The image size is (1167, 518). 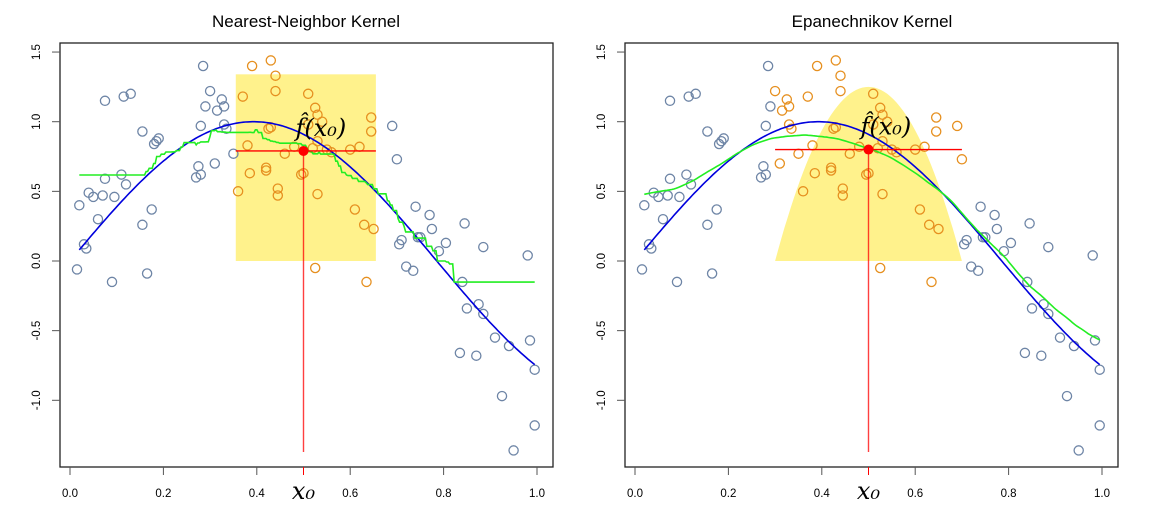 I want to click on x-tick-label: 0.8, so click(x=1009, y=494).